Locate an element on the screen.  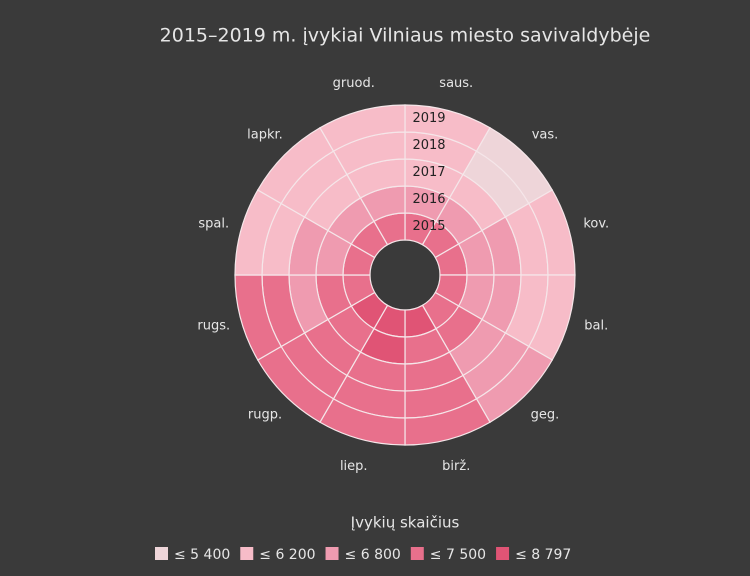
month-label: saus. is located at coordinates (456, 83).